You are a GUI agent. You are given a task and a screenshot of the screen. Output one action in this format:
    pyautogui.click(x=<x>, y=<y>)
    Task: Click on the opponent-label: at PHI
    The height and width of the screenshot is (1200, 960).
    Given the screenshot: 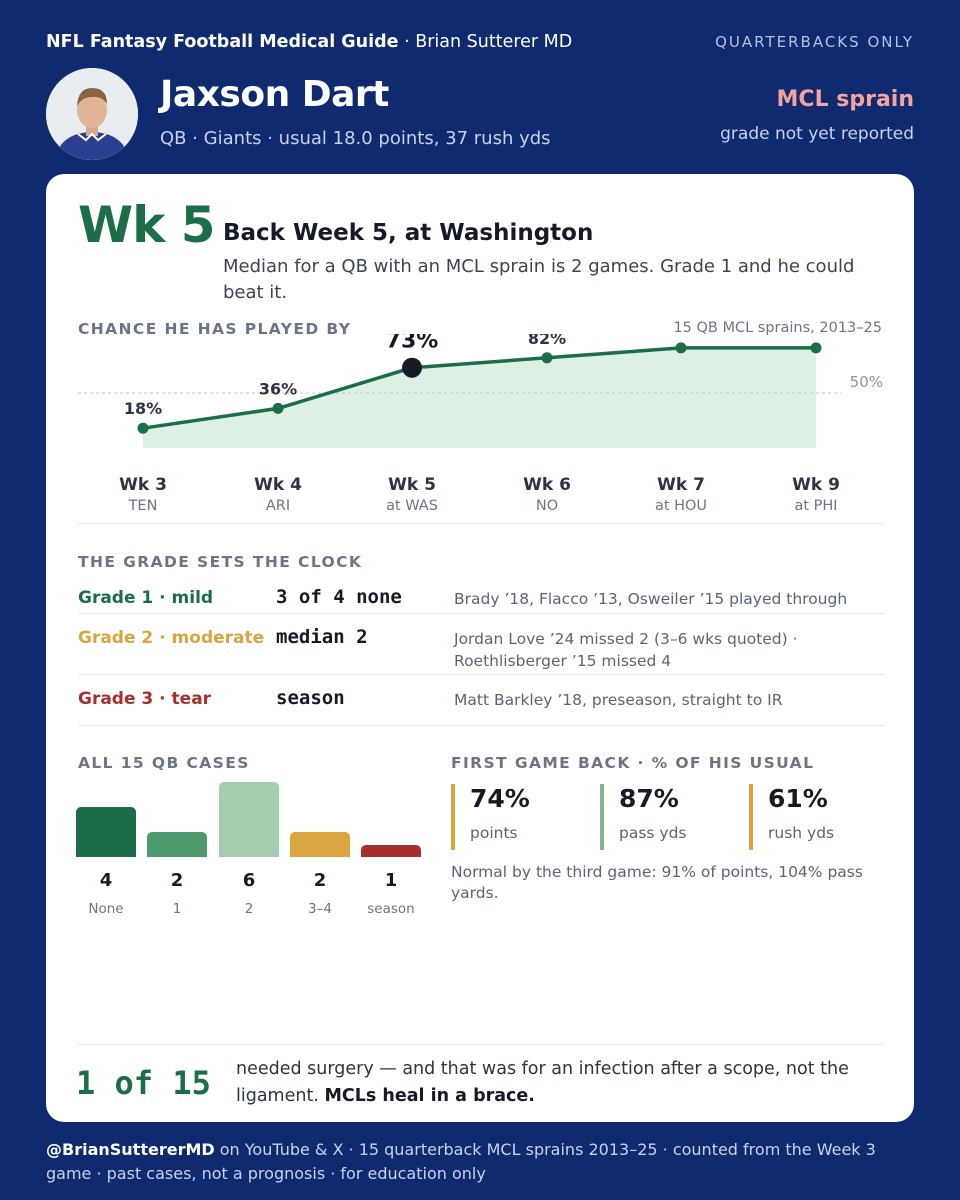 What is the action you would take?
    pyautogui.click(x=815, y=506)
    